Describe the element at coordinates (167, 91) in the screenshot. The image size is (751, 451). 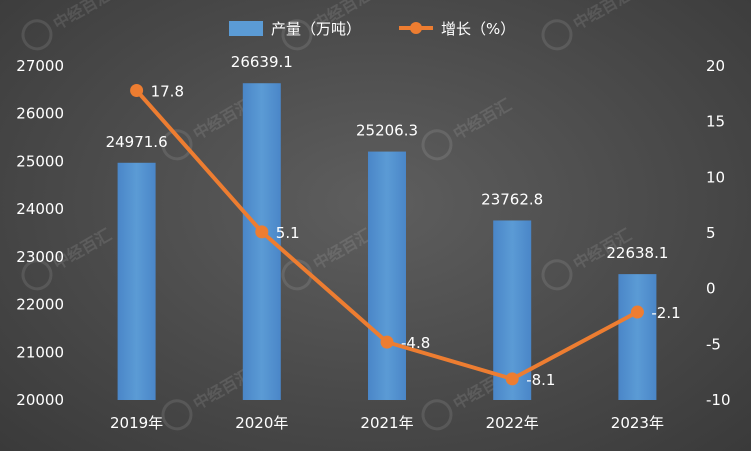
I see `line-data-label: 17.8` at that location.